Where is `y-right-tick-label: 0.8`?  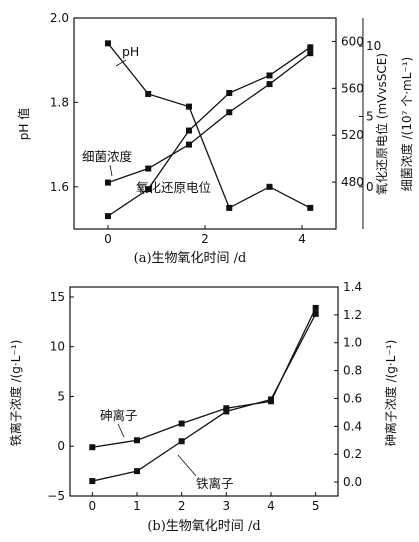
y-right-tick-label: 0.8 is located at coordinates (352, 371).